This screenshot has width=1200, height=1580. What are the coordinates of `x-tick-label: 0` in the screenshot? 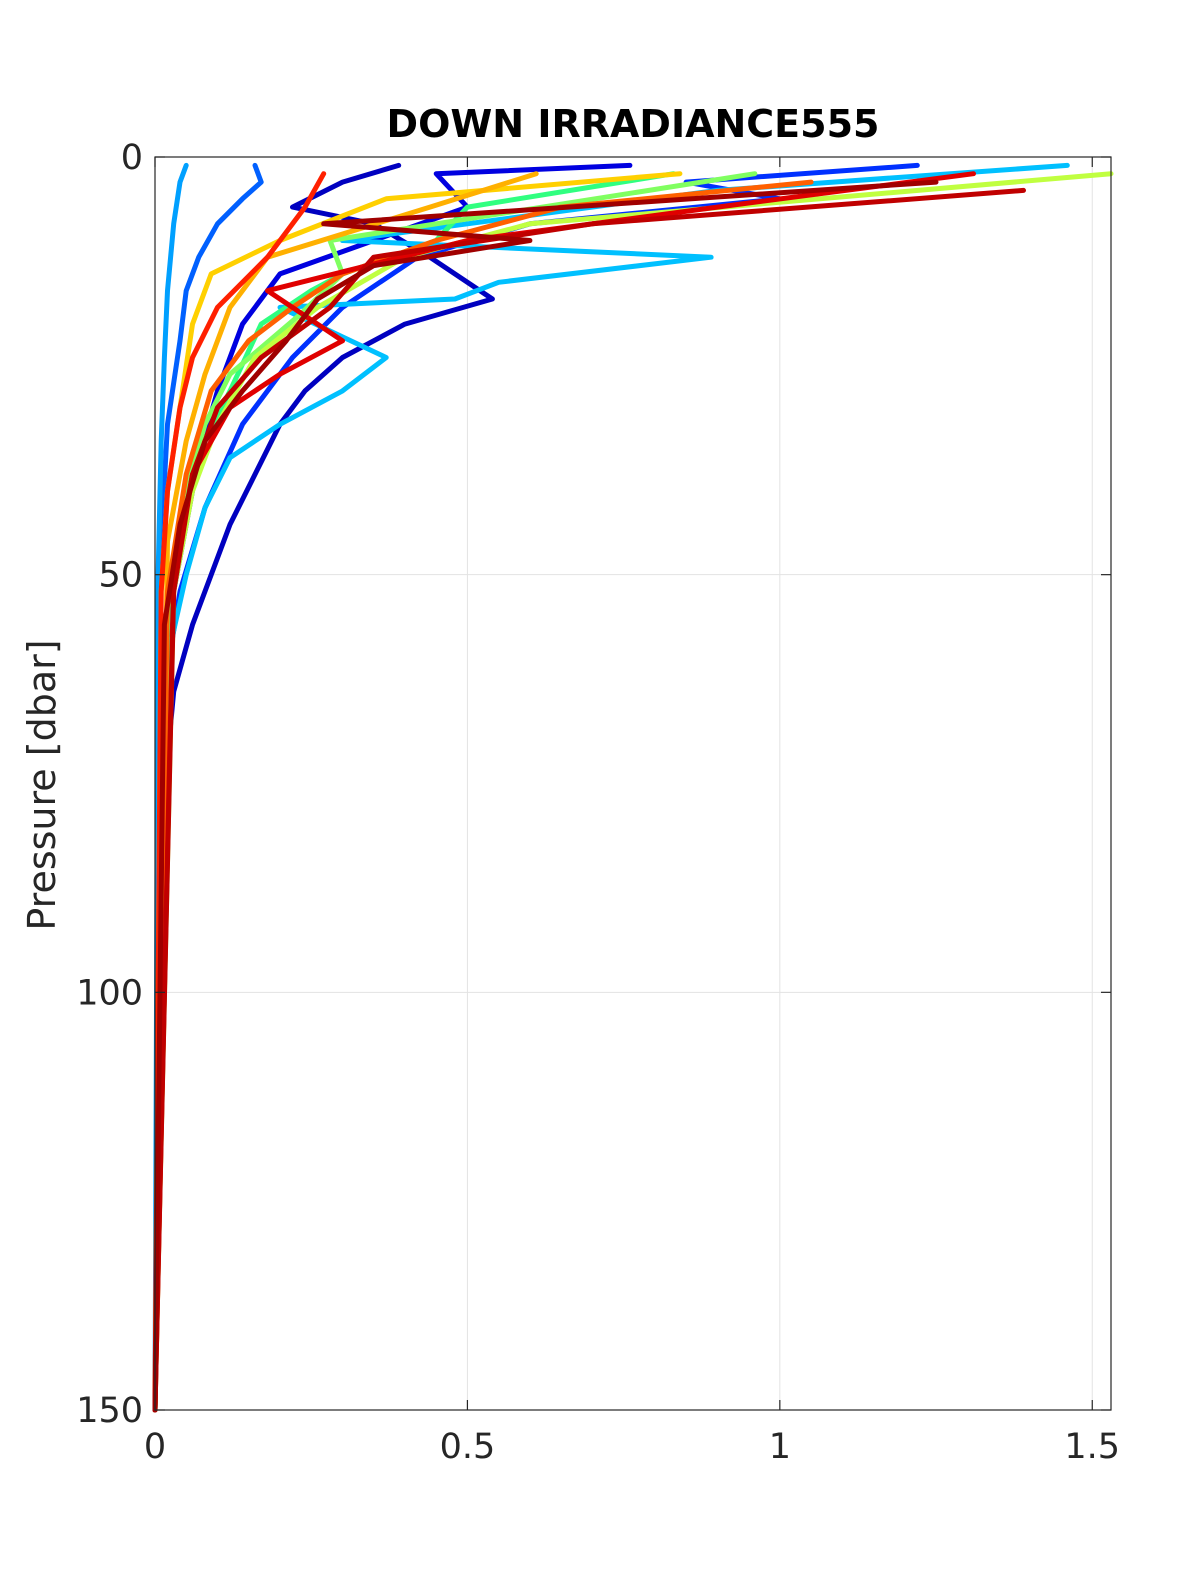 It's located at (155, 1447).